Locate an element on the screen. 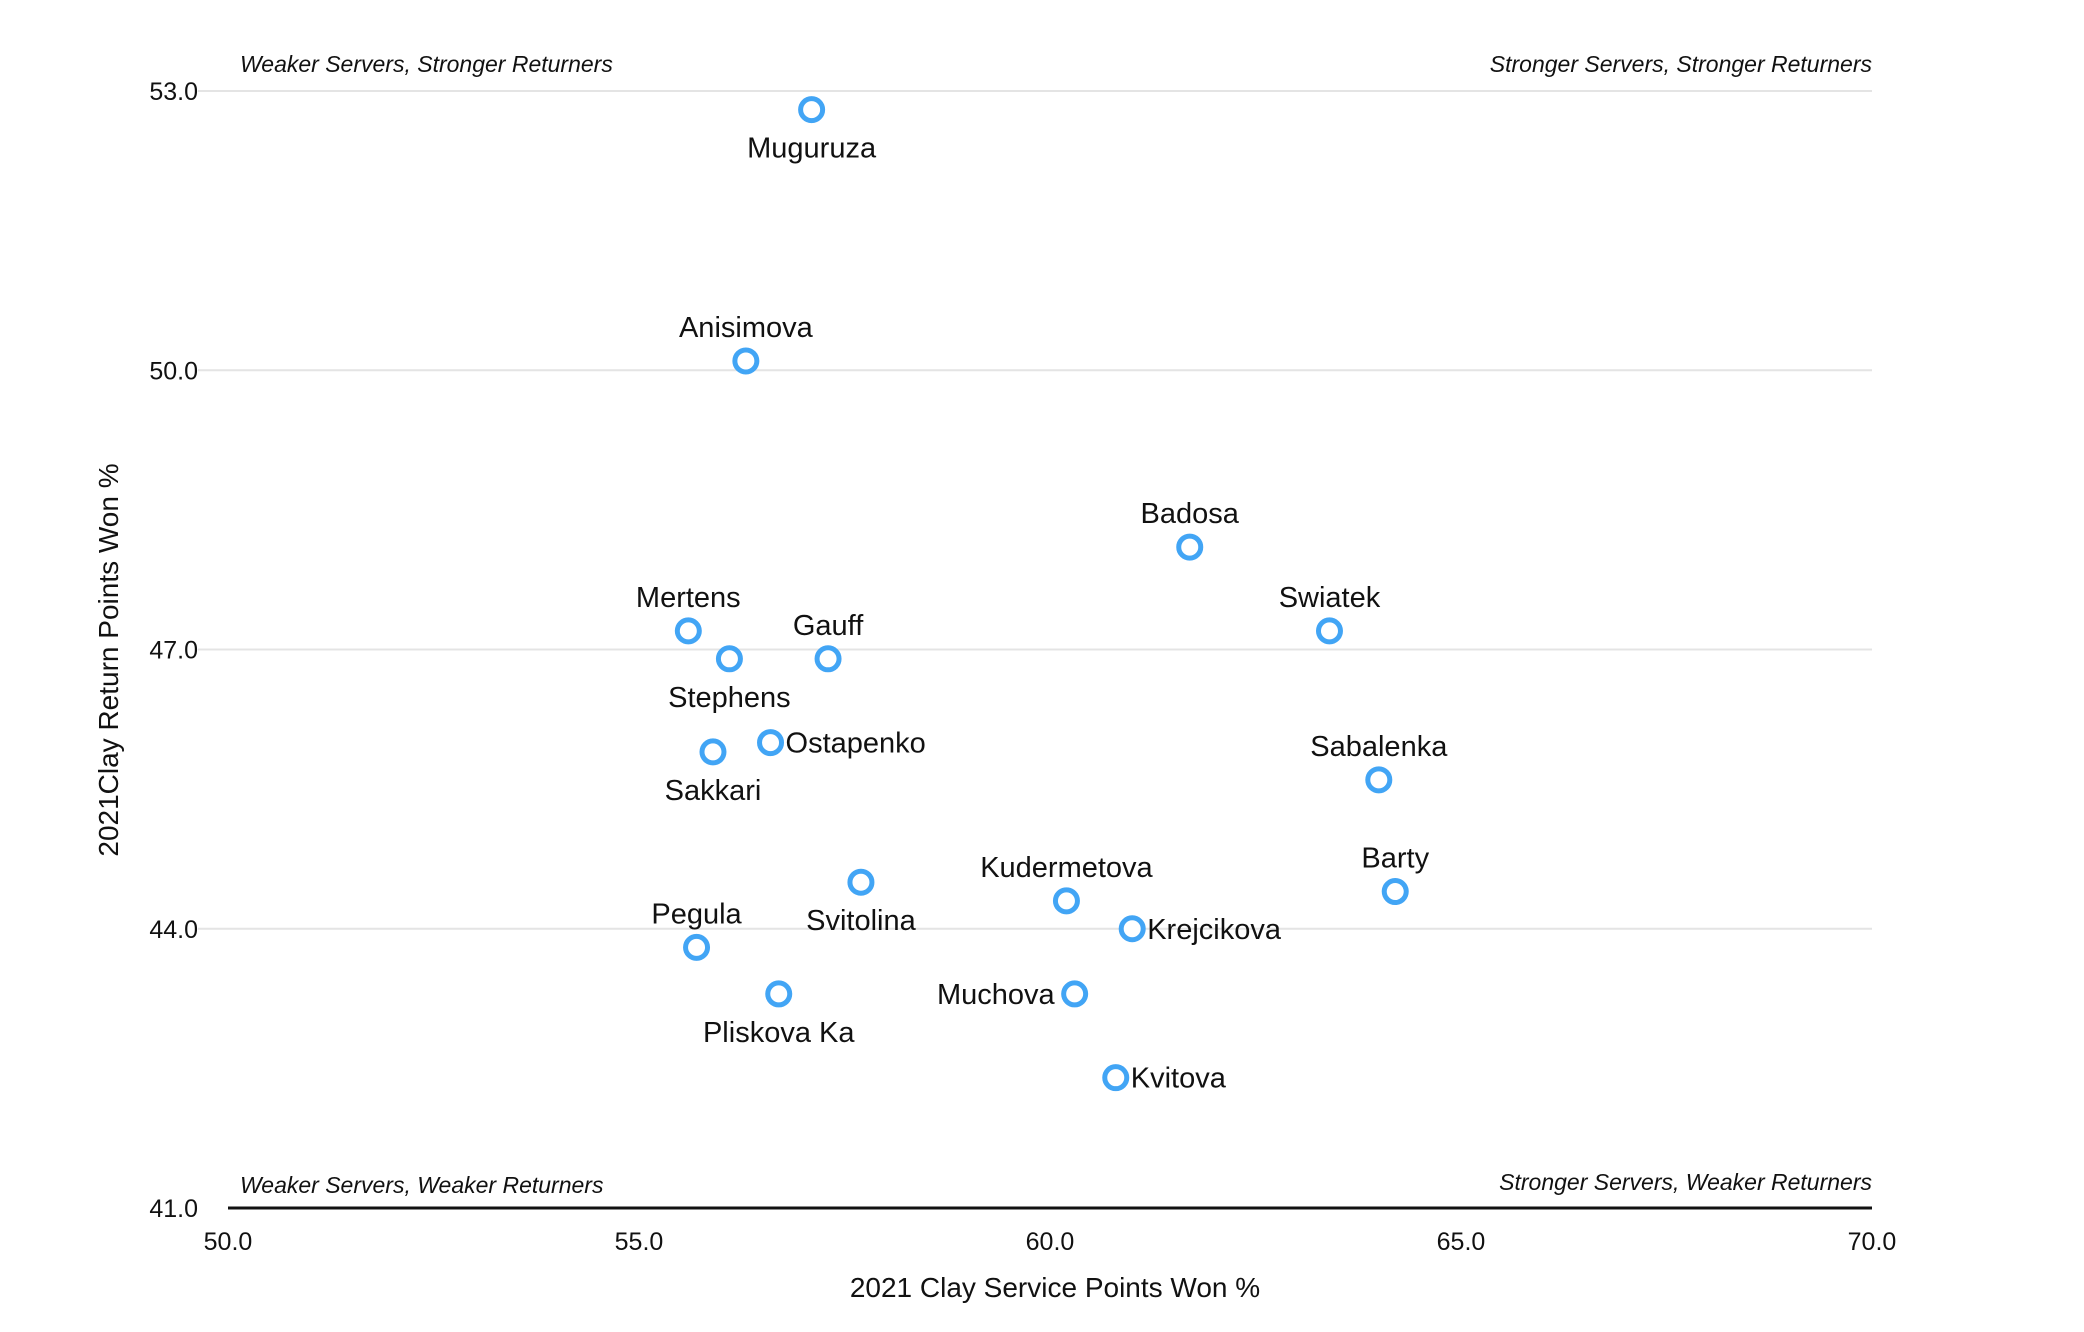 This screenshot has height=1332, width=2084. x-tick-label: 70.0 is located at coordinates (1872, 1242).